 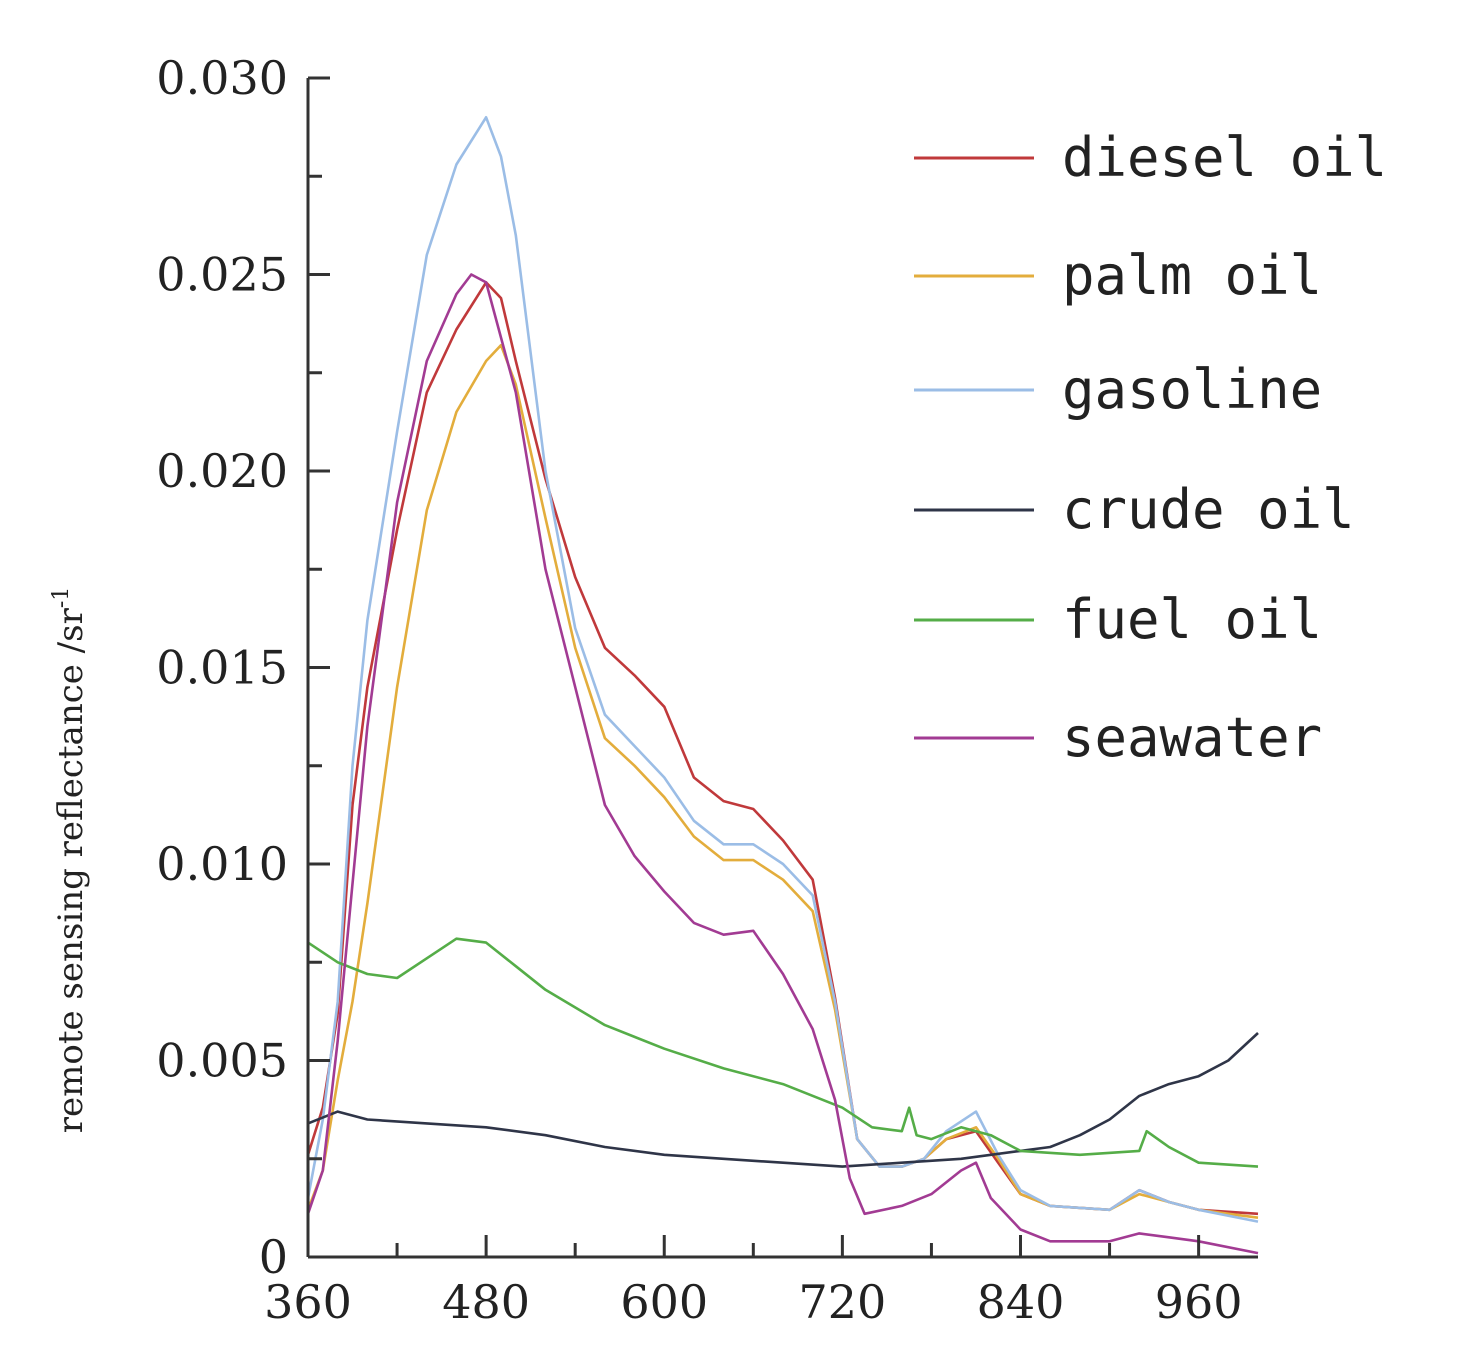 I want to click on legend-label: gasoline, so click(x=1192, y=389).